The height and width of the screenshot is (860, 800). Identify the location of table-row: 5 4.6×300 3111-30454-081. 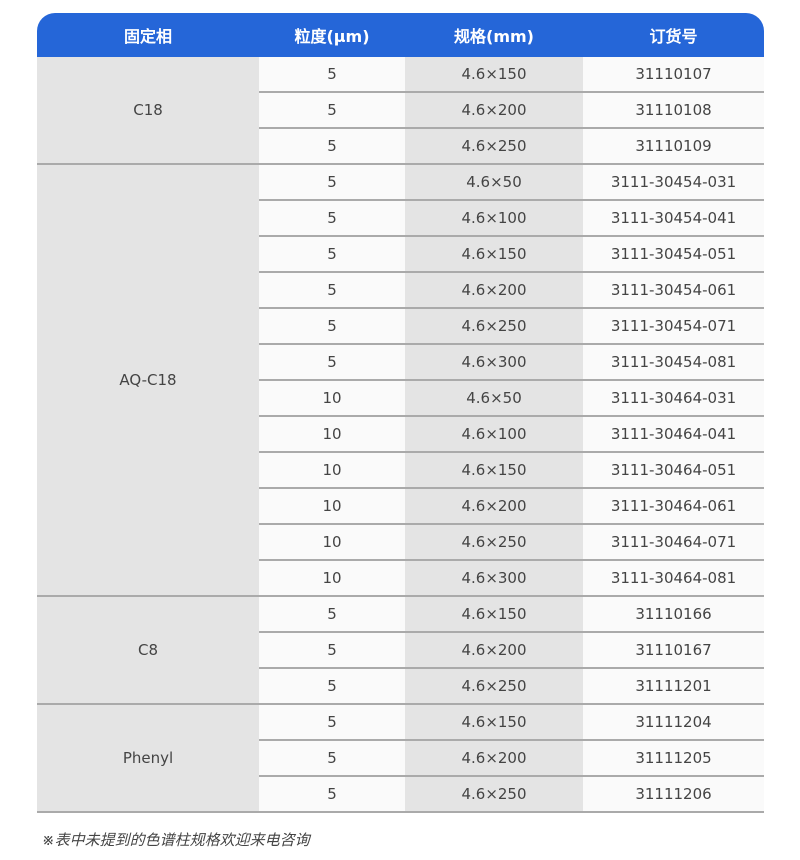
(400, 362).